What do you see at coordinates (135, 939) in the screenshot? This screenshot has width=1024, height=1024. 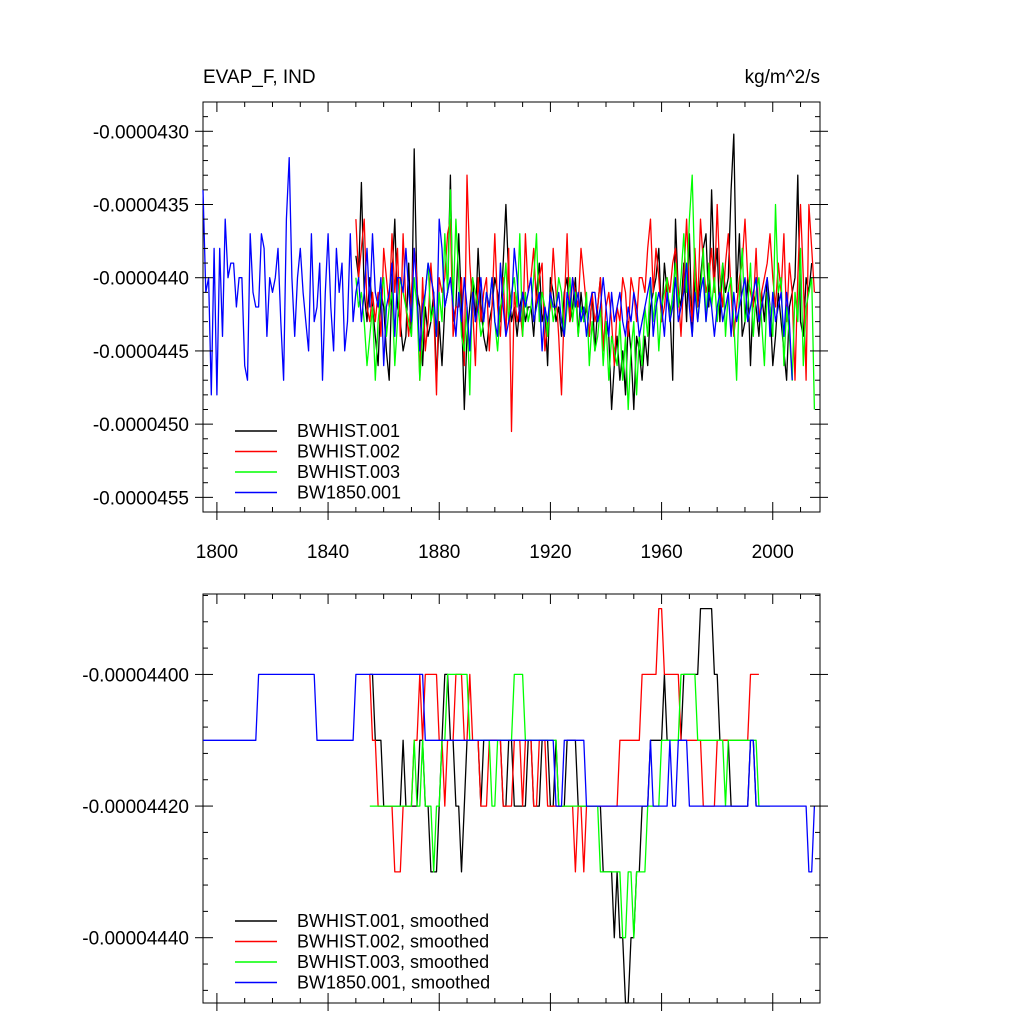 I see `y-tick-label: -0.00004440` at bounding box center [135, 939].